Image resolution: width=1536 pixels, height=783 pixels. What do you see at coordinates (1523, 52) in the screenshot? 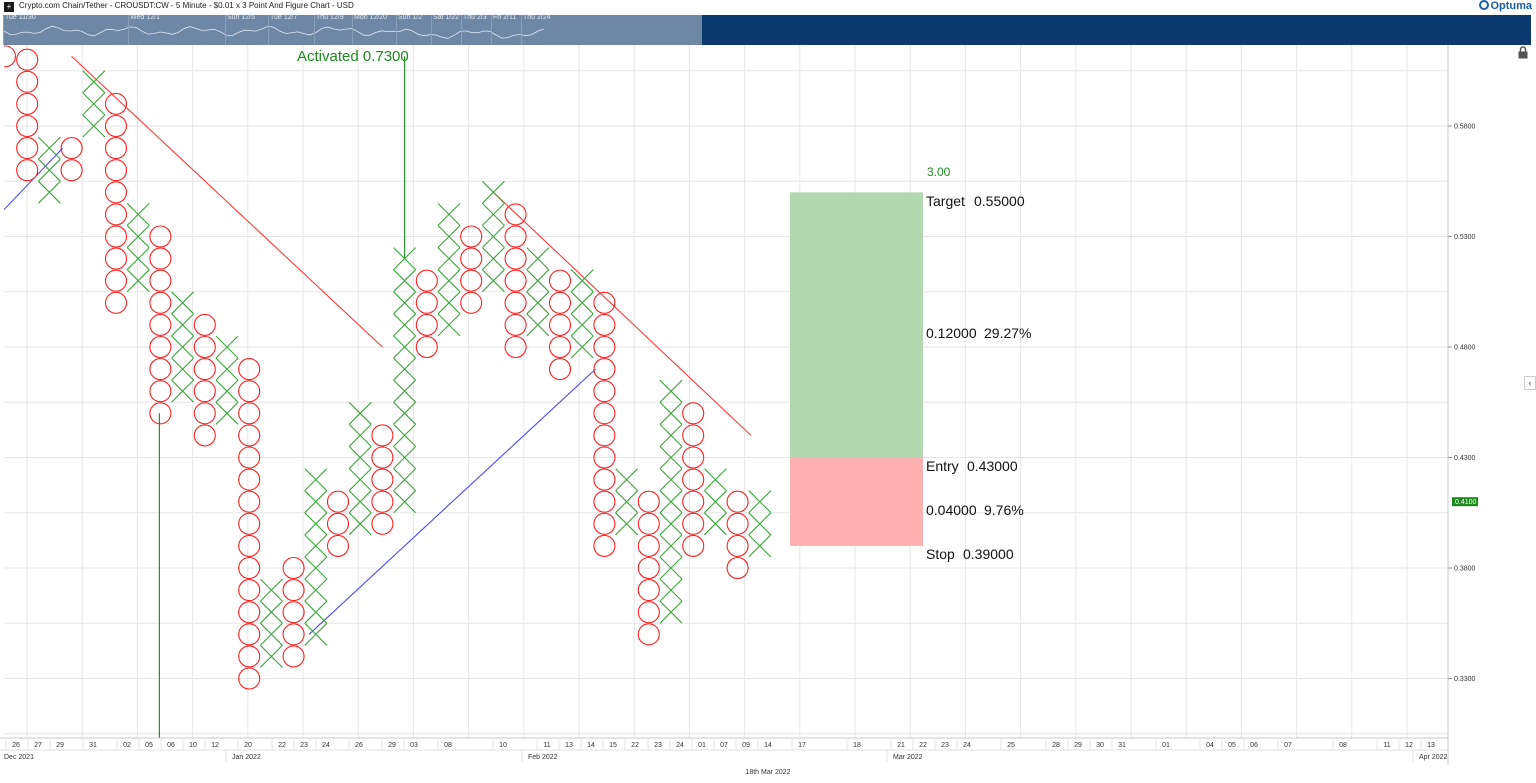
I see `lock-icon` at bounding box center [1523, 52].